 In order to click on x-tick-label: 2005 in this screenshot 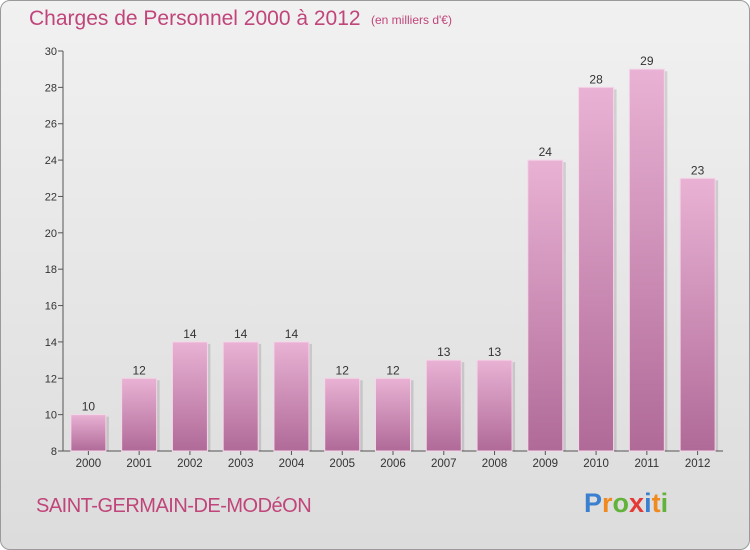, I will do `click(342, 464)`.